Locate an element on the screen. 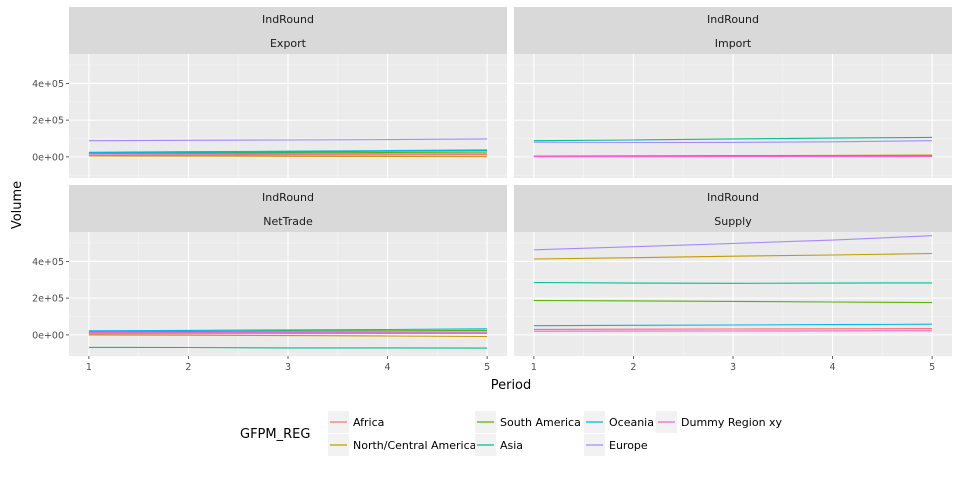 The width and height of the screenshot is (960, 480). legend-entry-north-central-america: North/Central America is located at coordinates (402, 445).